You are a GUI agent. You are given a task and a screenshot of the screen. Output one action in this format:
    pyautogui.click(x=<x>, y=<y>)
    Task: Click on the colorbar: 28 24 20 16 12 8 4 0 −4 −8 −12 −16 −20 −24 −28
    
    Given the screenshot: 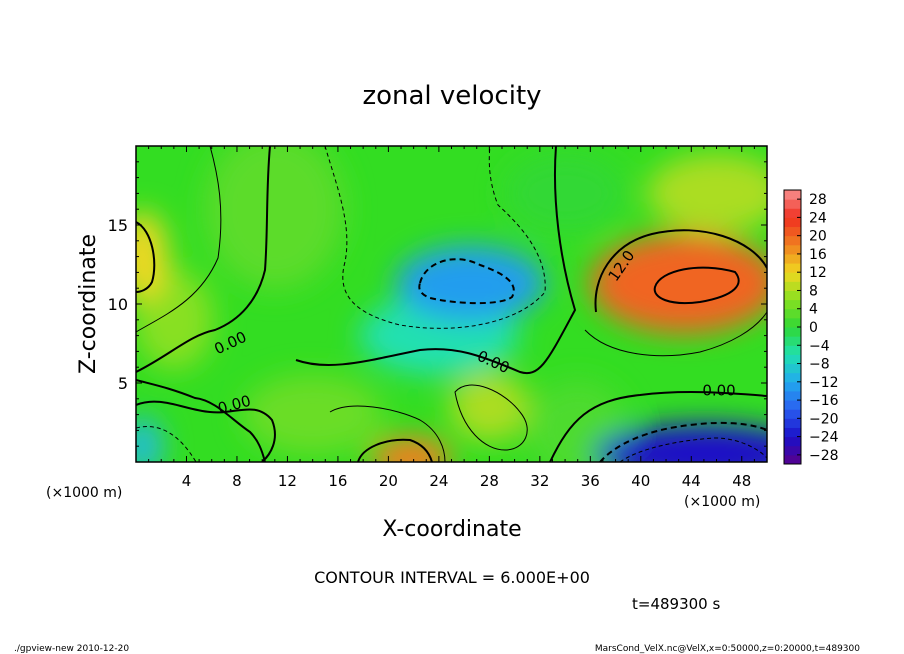 What is the action you would take?
    pyautogui.click(x=811, y=327)
    